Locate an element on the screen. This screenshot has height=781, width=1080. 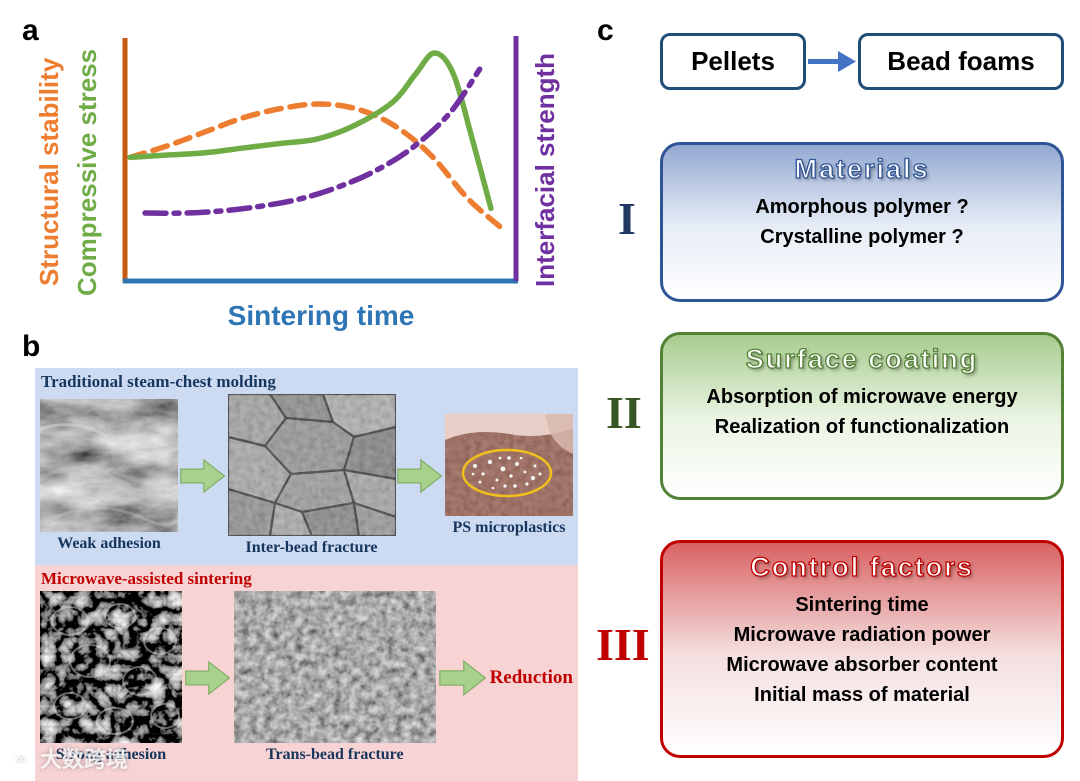
pellets-box: Pellets is located at coordinates (733, 61).